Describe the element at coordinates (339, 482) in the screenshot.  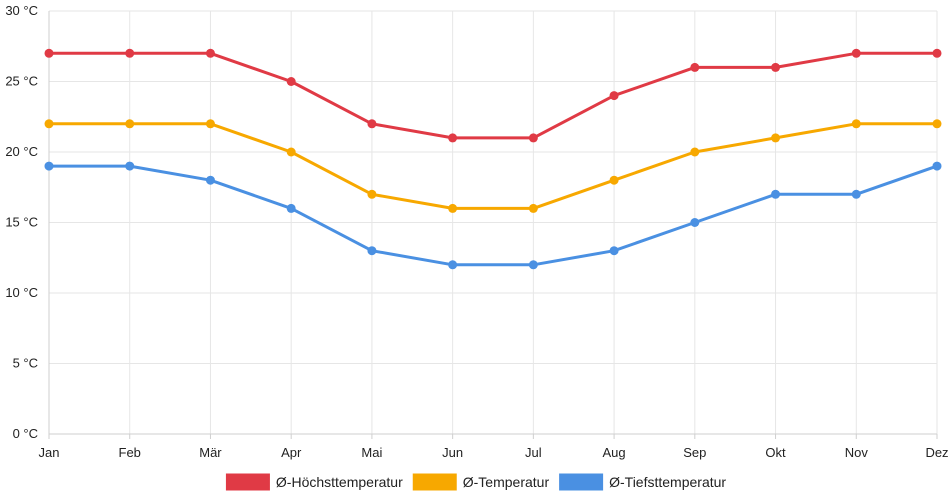
I see `legend-label: Ø-Höchsttemperatur` at that location.